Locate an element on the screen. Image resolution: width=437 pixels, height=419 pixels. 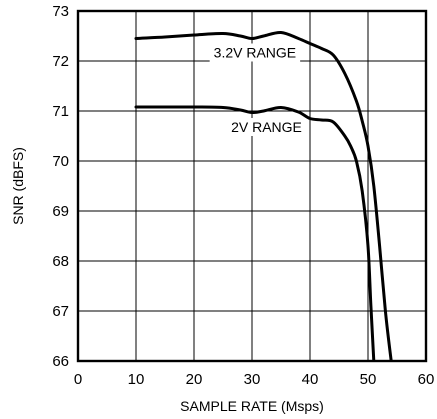
series-label: 2V RANGE is located at coordinates (266, 127).